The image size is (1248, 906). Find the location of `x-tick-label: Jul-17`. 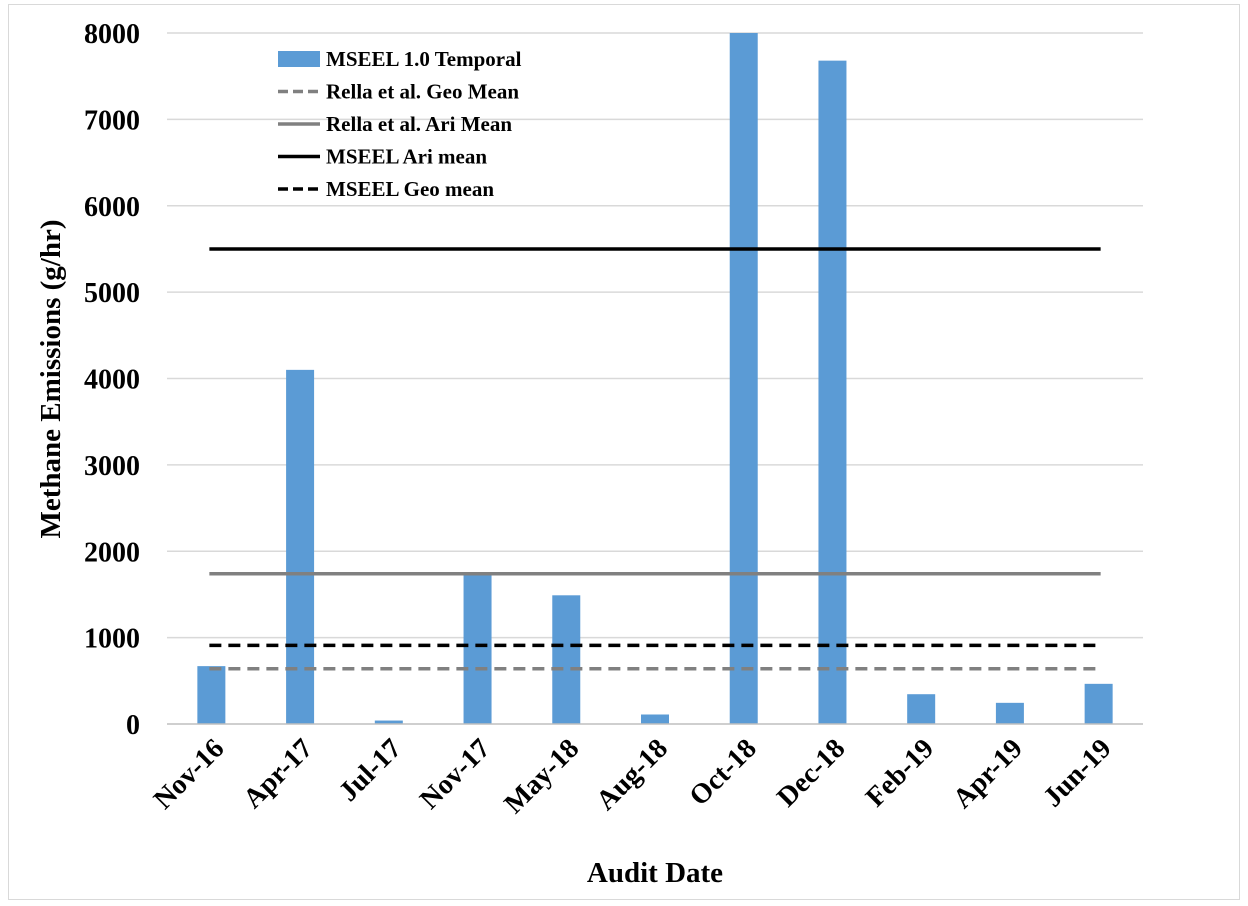

x-tick-label: Jul-17 is located at coordinates (370, 770).